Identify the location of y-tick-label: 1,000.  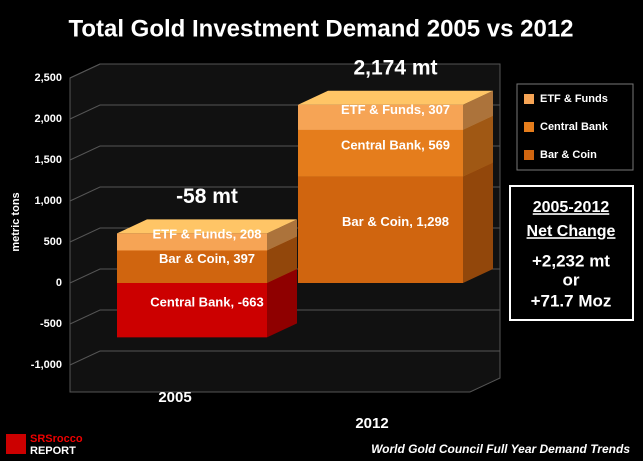
(48, 201).